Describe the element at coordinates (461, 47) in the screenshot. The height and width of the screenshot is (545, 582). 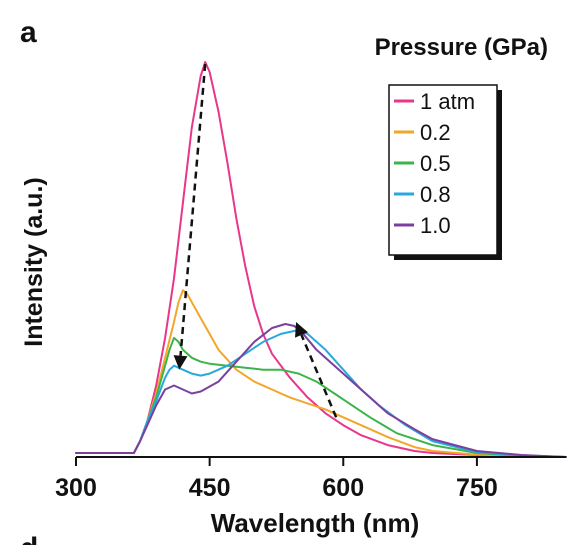
I see `legend-title: Pressure (GPa)` at that location.